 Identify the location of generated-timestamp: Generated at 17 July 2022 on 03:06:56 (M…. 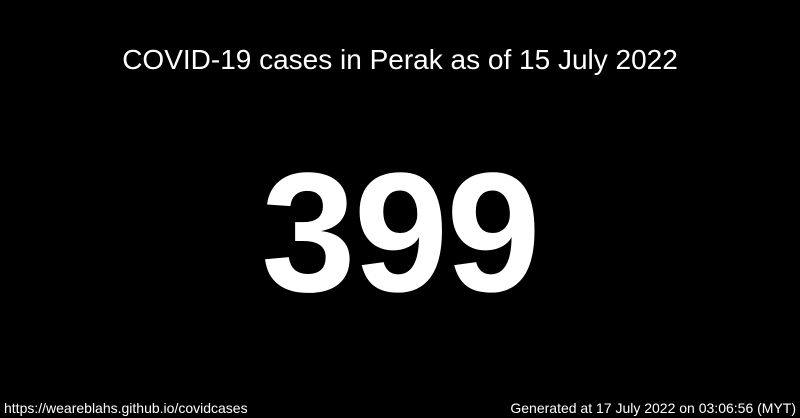
(653, 408).